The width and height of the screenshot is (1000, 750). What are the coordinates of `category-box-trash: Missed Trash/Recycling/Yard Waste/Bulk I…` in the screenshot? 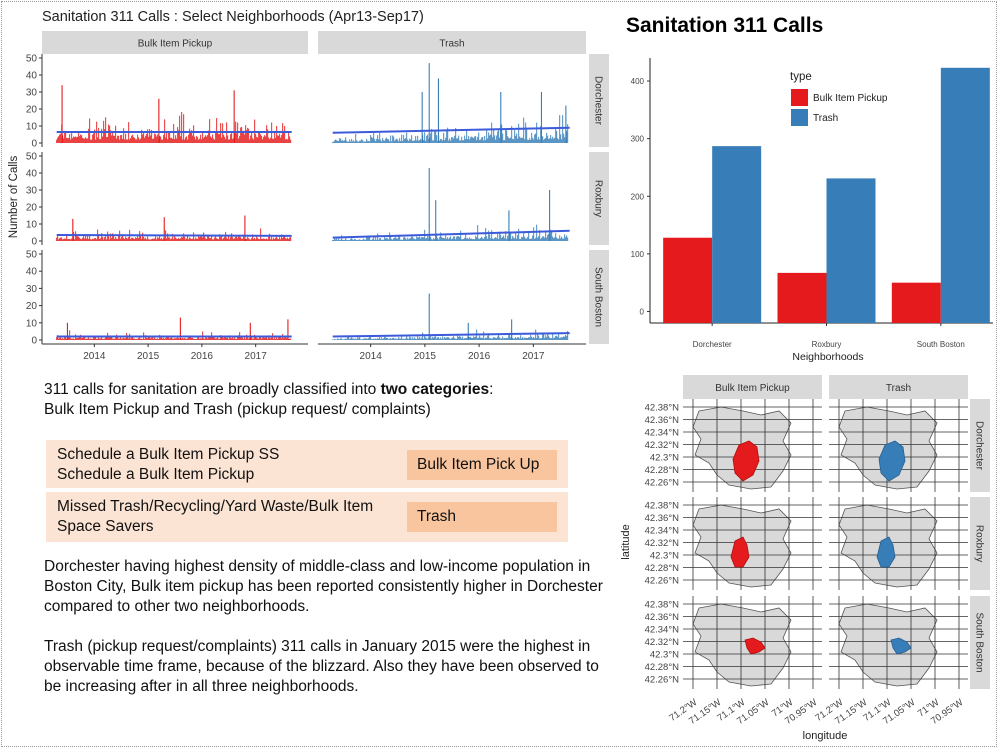 It's located at (307, 517).